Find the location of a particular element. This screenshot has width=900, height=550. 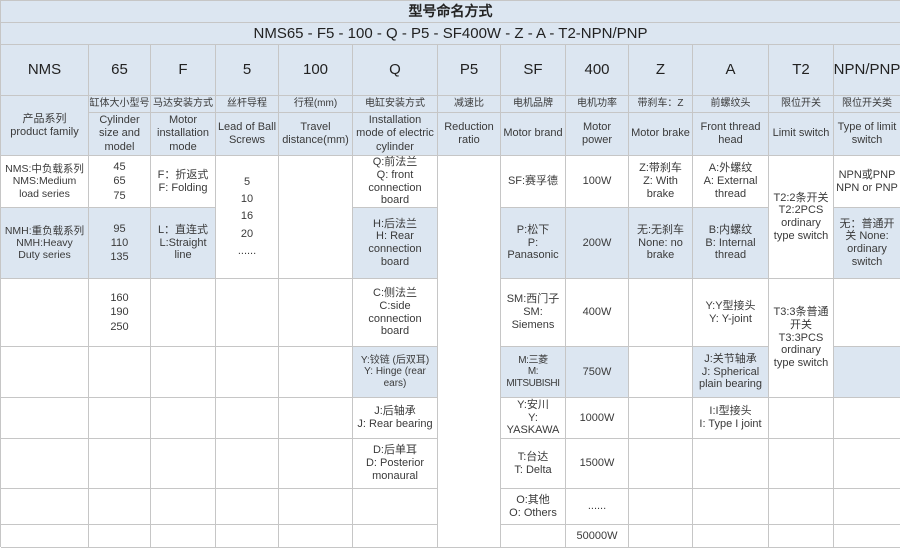

code-cell-p5: P5 is located at coordinates (469, 70).